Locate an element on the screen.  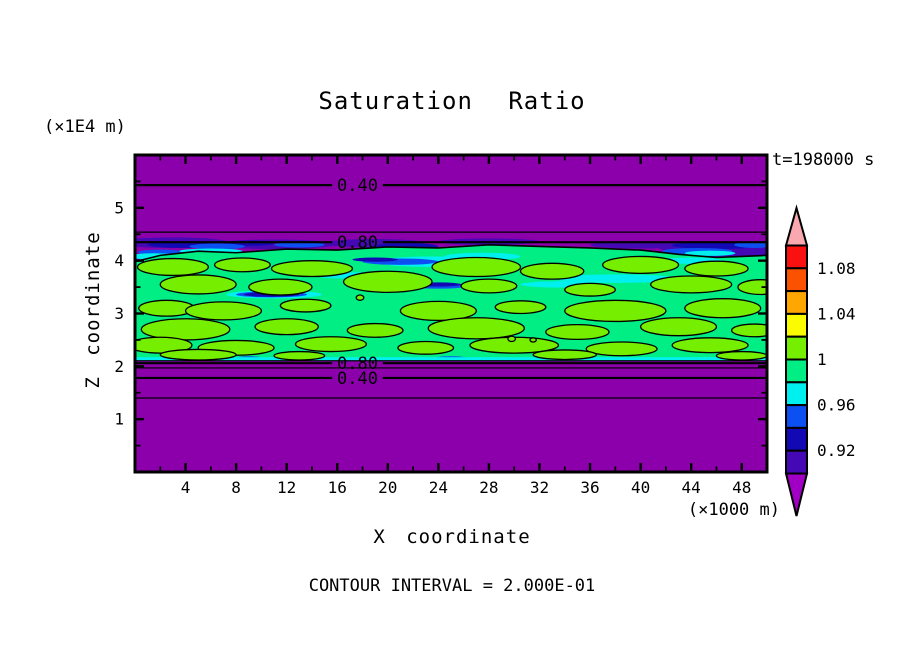
x-tick-label: 12 is located at coordinates (286, 487).